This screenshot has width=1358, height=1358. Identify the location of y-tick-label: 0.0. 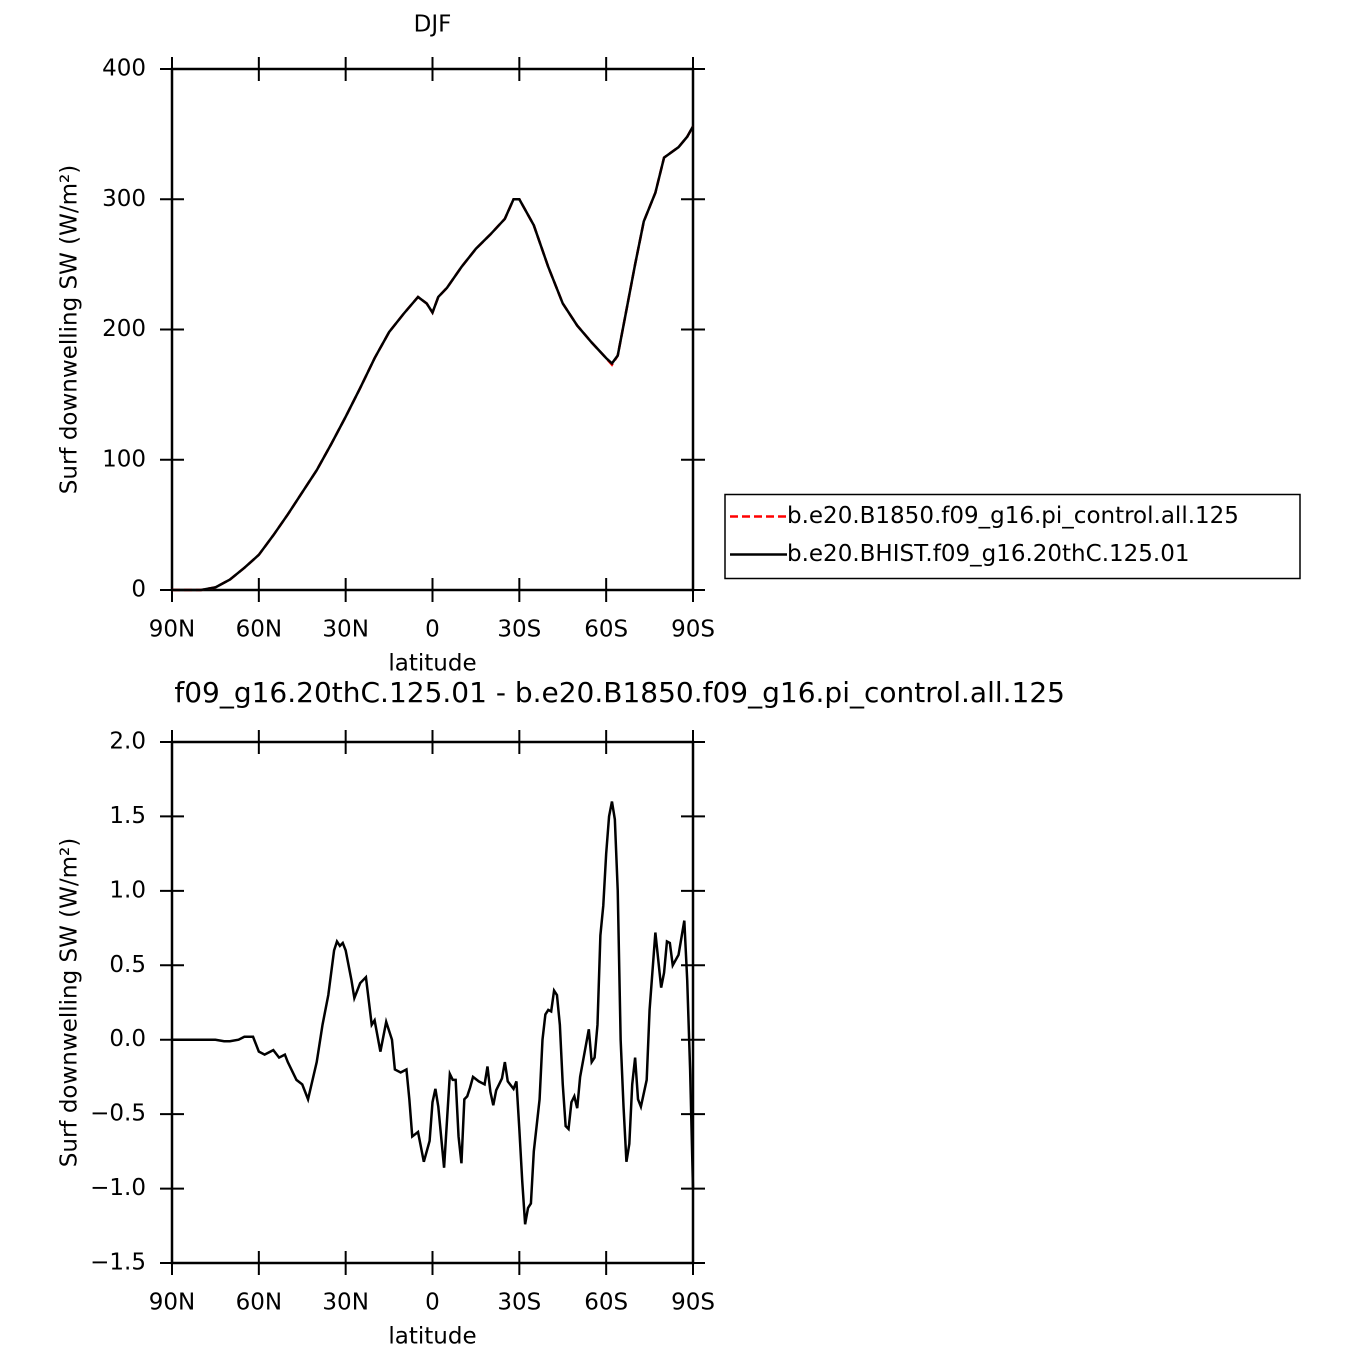
(127, 1039).